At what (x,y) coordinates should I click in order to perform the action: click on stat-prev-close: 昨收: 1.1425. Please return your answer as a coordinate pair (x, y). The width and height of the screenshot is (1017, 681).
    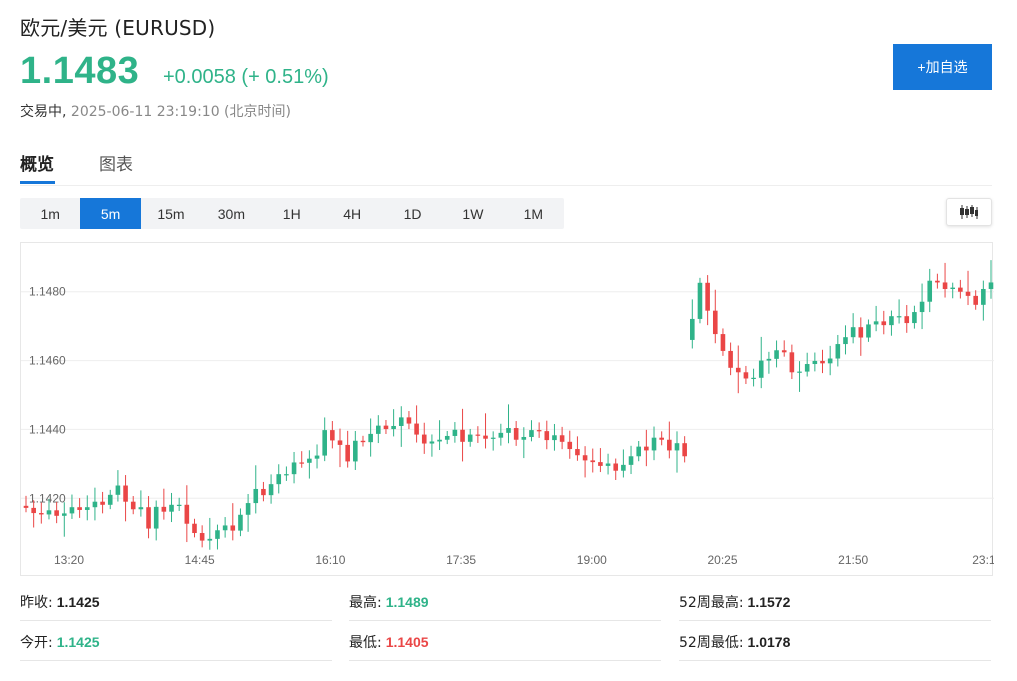
    Looking at the image, I should click on (176, 602).